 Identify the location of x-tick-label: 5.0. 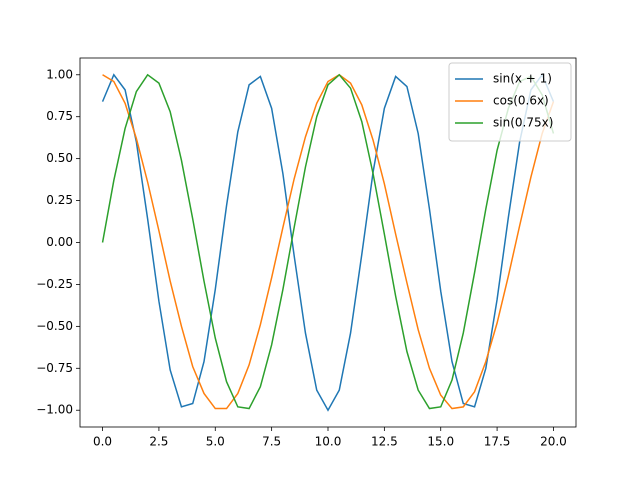
(215, 442).